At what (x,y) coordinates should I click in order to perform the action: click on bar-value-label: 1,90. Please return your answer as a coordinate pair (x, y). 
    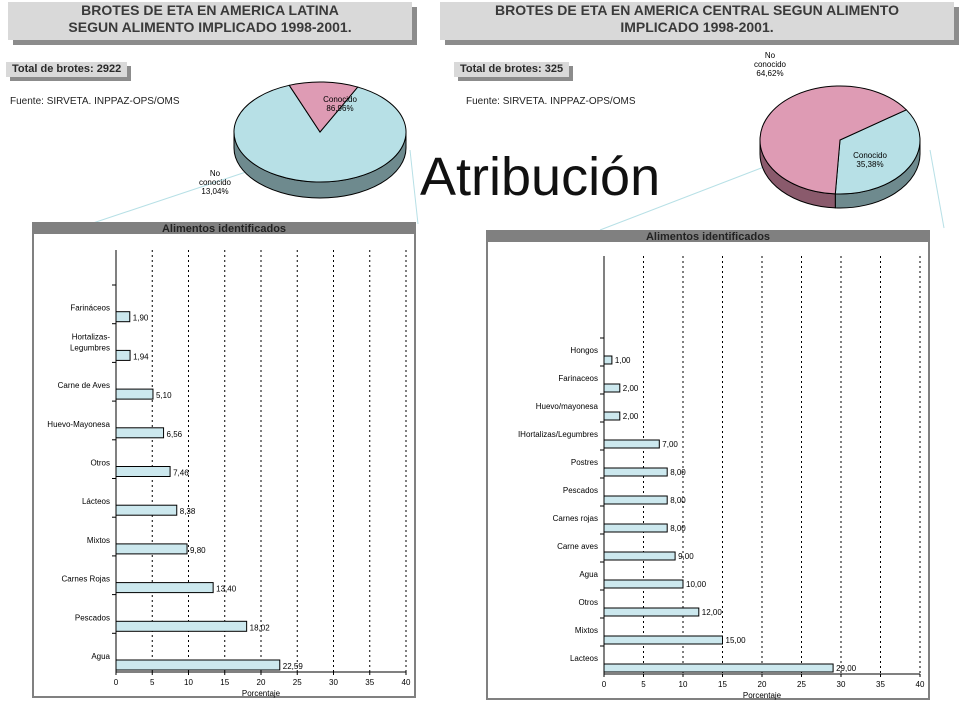
    Looking at the image, I should click on (141, 318).